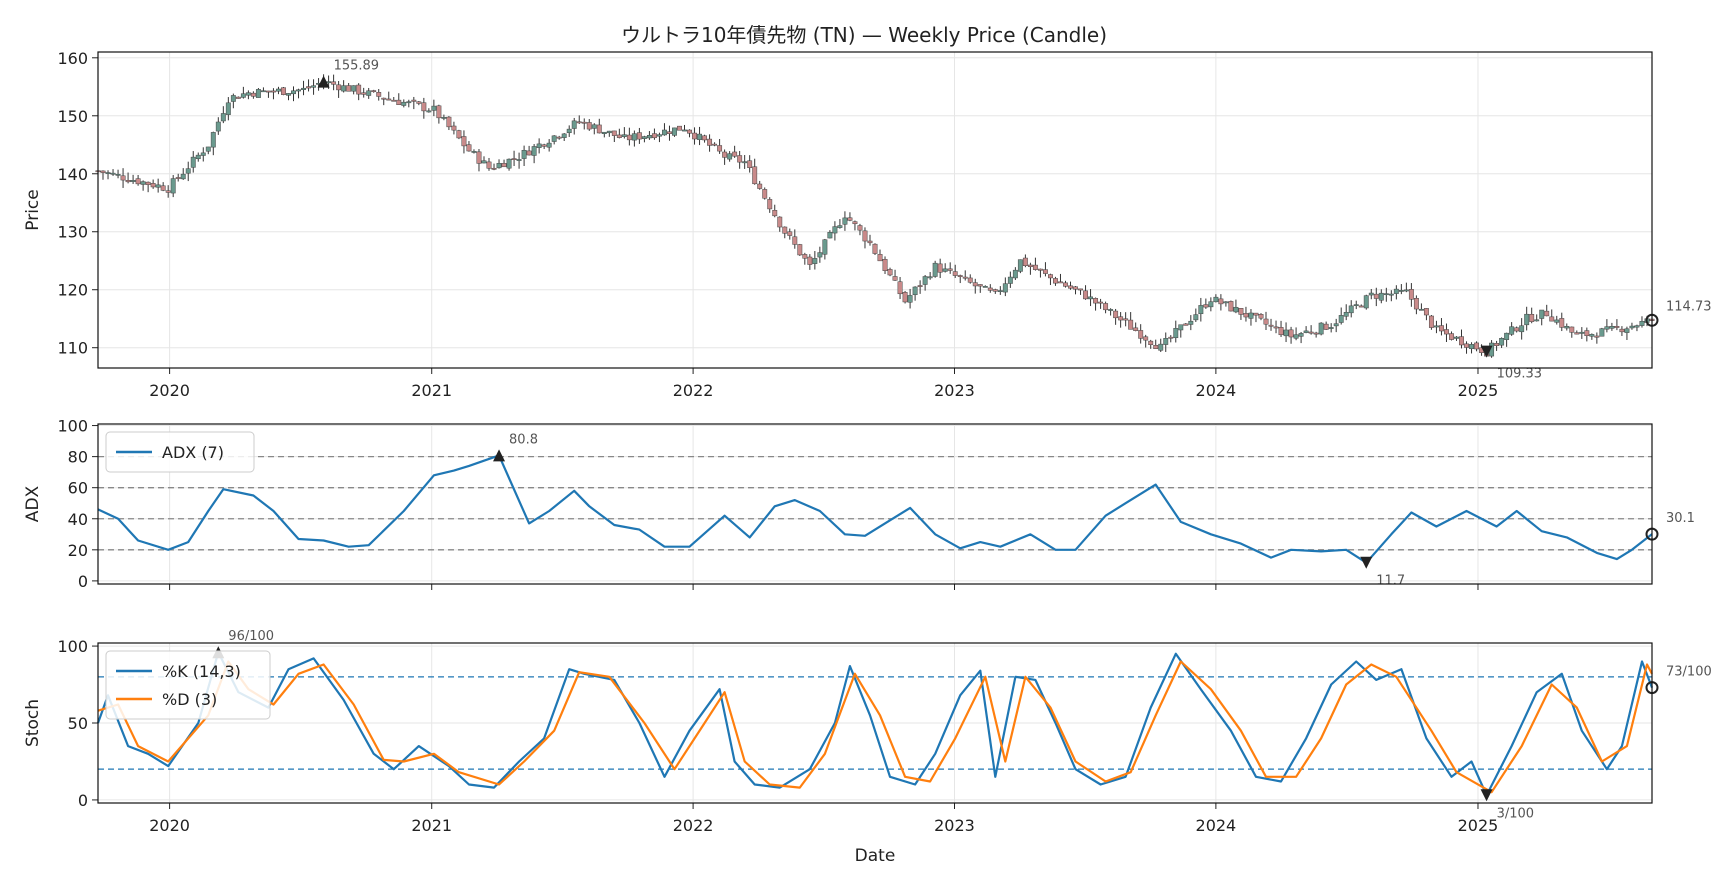  What do you see at coordinates (693, 390) in the screenshot?
I see `x-tick-label: 2022` at bounding box center [693, 390].